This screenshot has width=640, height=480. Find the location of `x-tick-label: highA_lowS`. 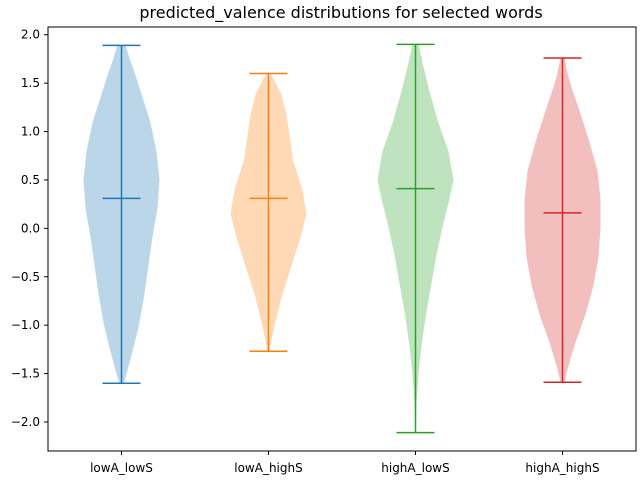

x-tick-label: highA_lowS is located at coordinates (415, 468).